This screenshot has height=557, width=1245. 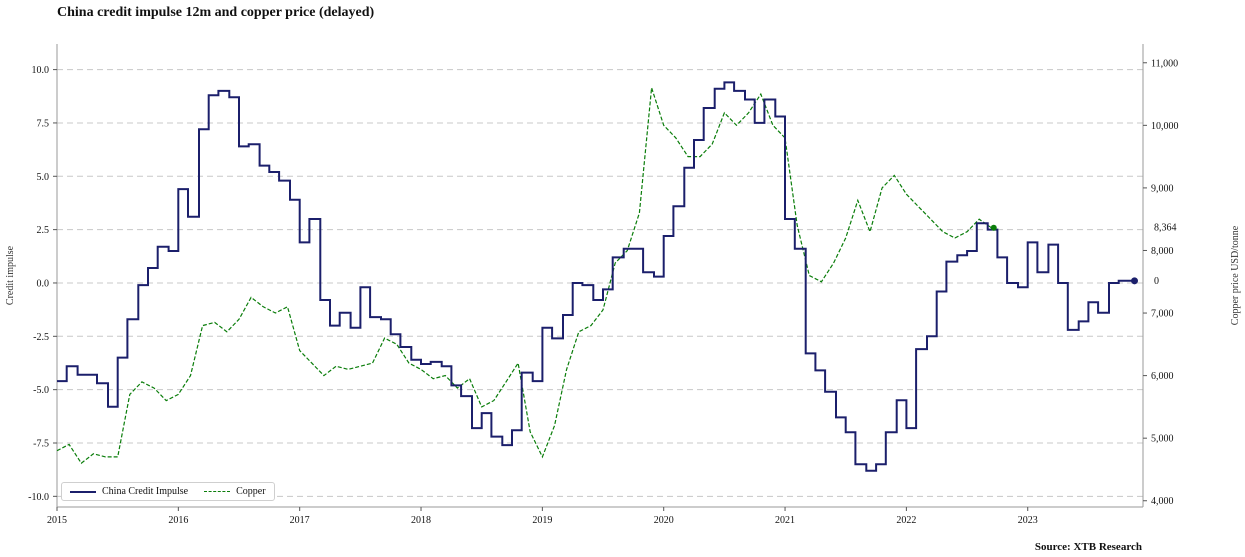 I want to click on y-axis-label-right: Copper price USD/tonne, so click(x=1235, y=275).